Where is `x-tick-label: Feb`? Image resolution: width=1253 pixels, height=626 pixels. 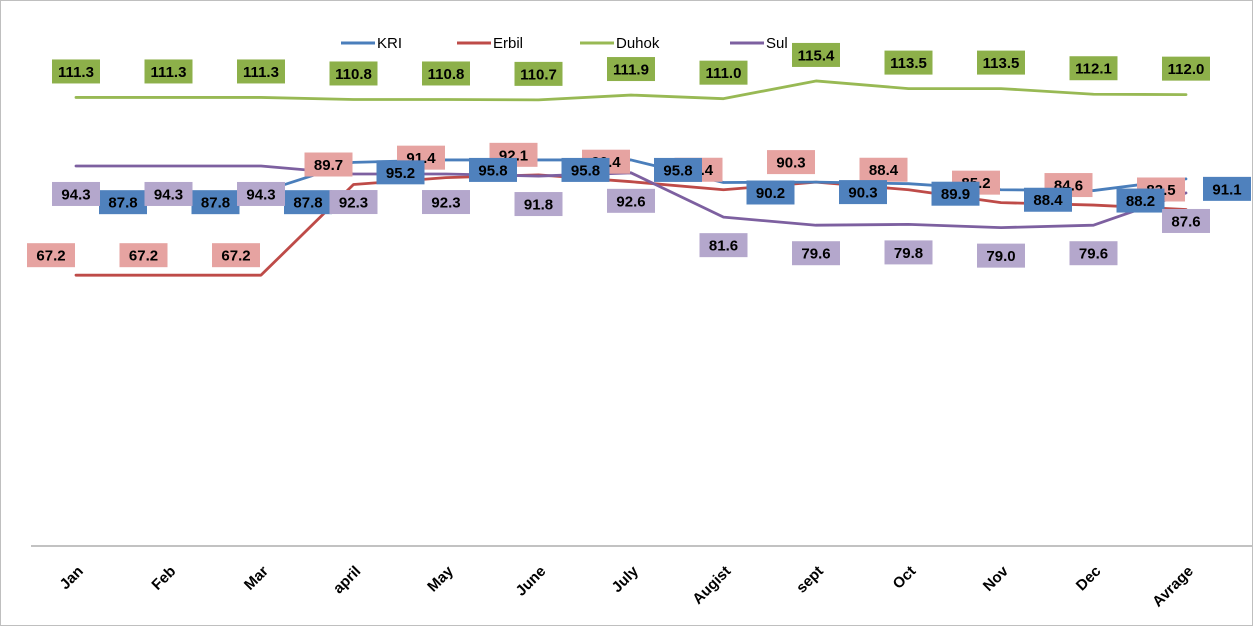 x-tick-label: Feb is located at coordinates (163, 578).